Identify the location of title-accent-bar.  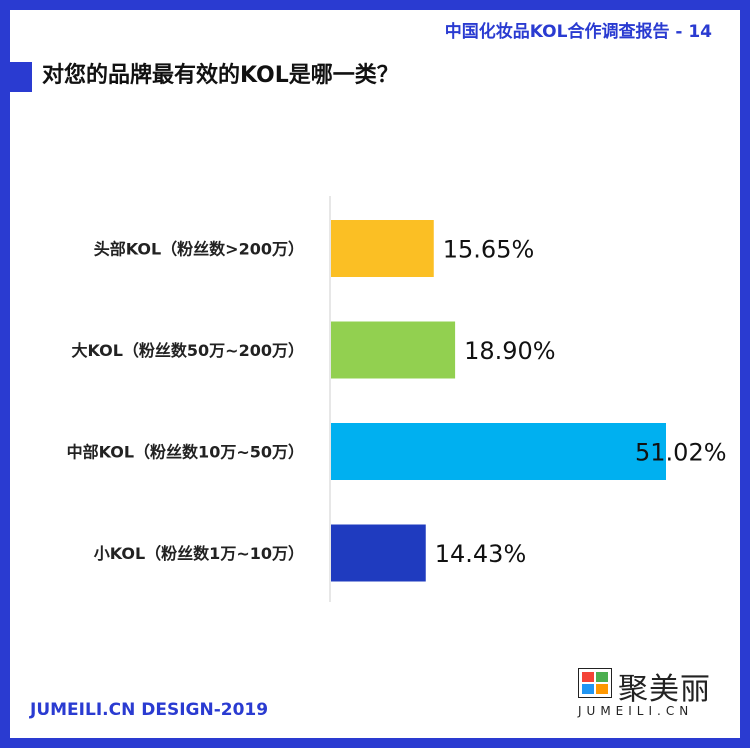
(21, 77).